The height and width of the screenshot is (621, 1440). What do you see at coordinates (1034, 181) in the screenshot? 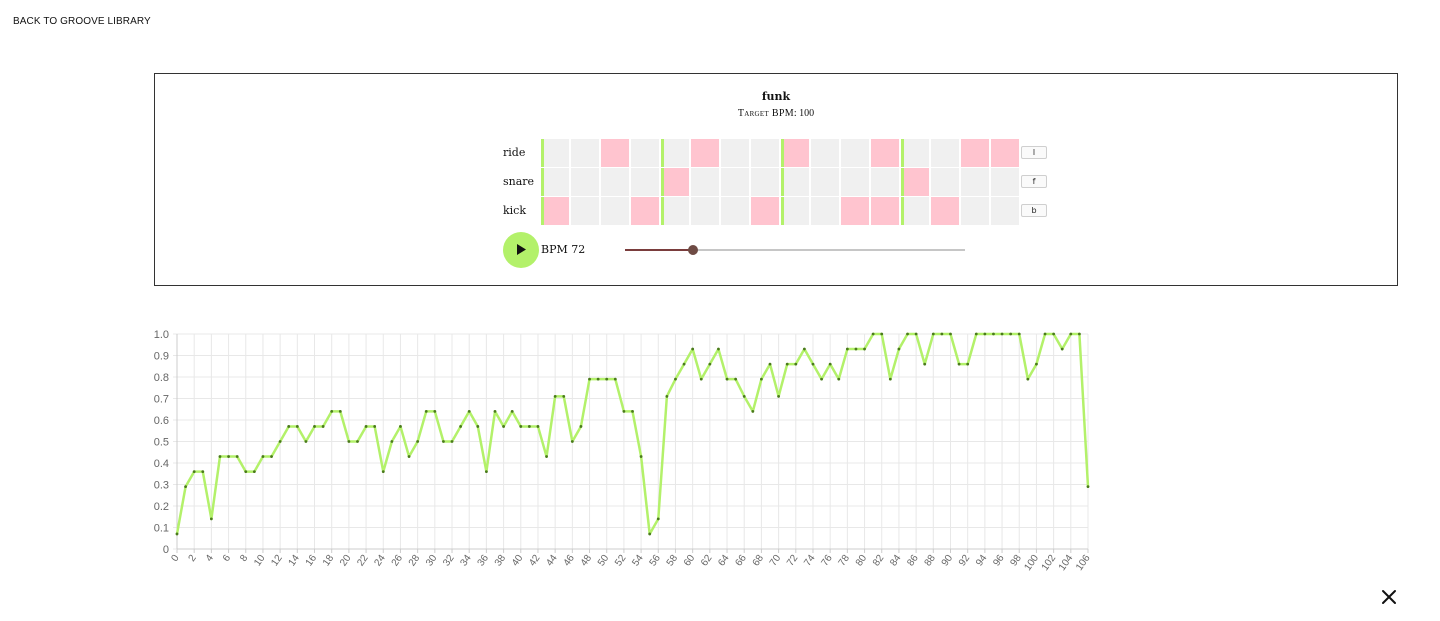
I see `track-key-button: f` at bounding box center [1034, 181].